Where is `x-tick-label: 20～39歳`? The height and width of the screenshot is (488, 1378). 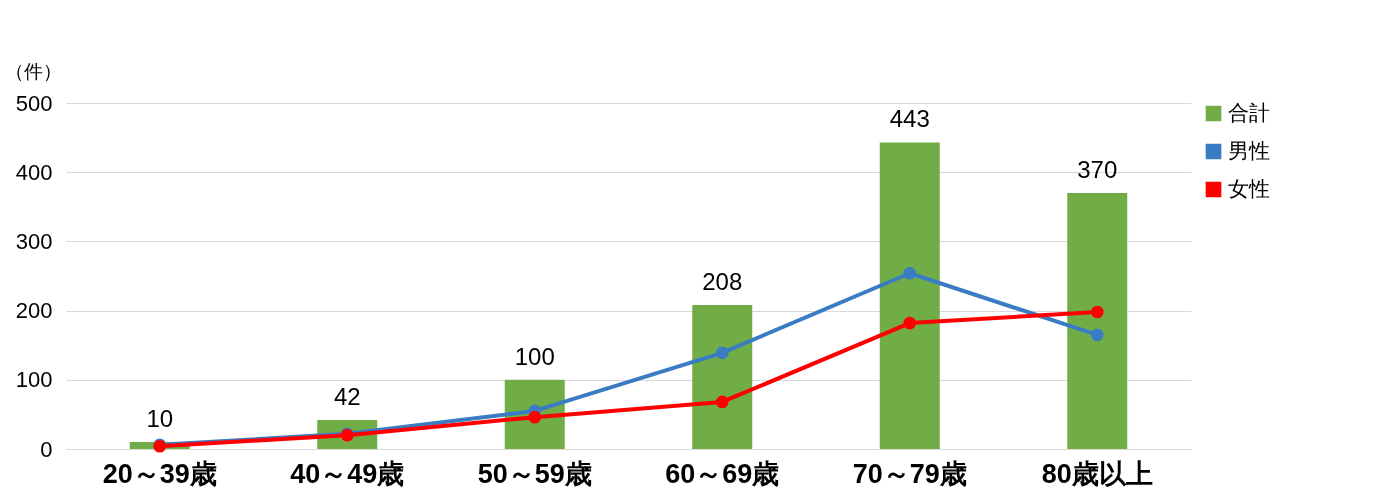
x-tick-label: 20～39歳 is located at coordinates (159, 473).